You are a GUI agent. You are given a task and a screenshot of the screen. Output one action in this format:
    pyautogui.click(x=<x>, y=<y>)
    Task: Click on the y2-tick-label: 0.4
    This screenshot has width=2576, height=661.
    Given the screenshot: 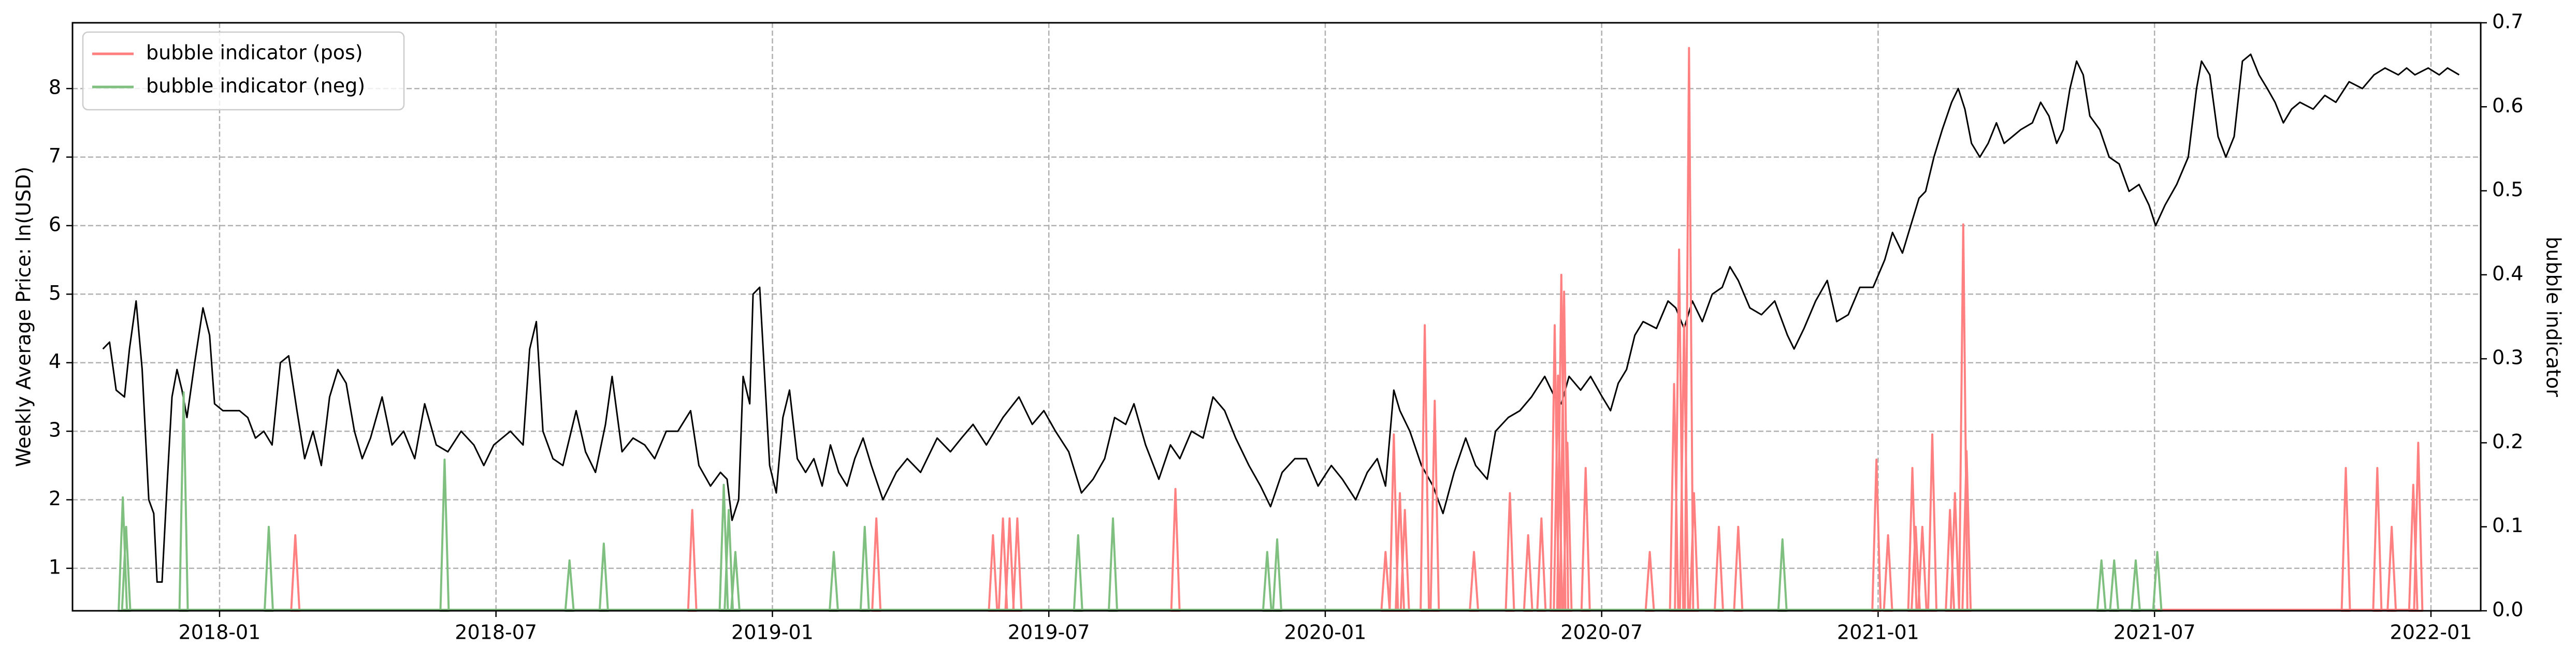 What is the action you would take?
    pyautogui.click(x=2507, y=273)
    